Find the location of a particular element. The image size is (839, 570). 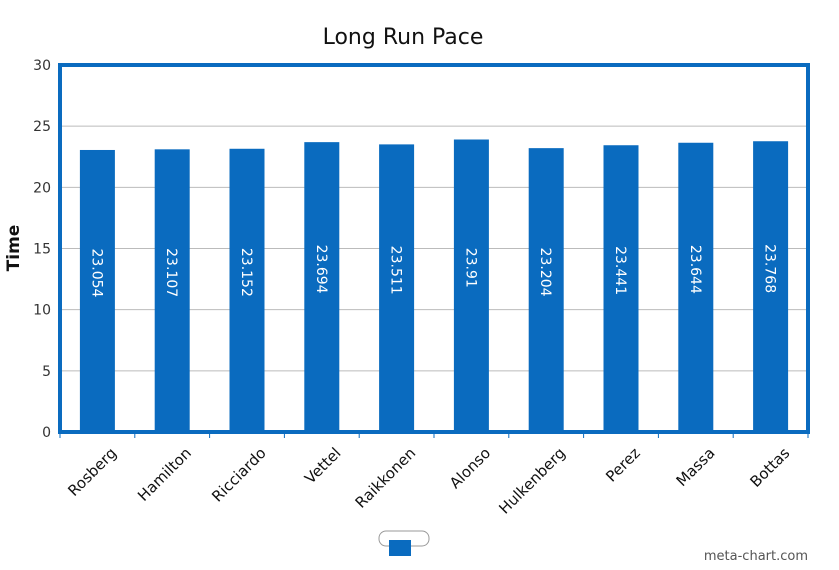

y-axis-label: Time is located at coordinates (14, 248).